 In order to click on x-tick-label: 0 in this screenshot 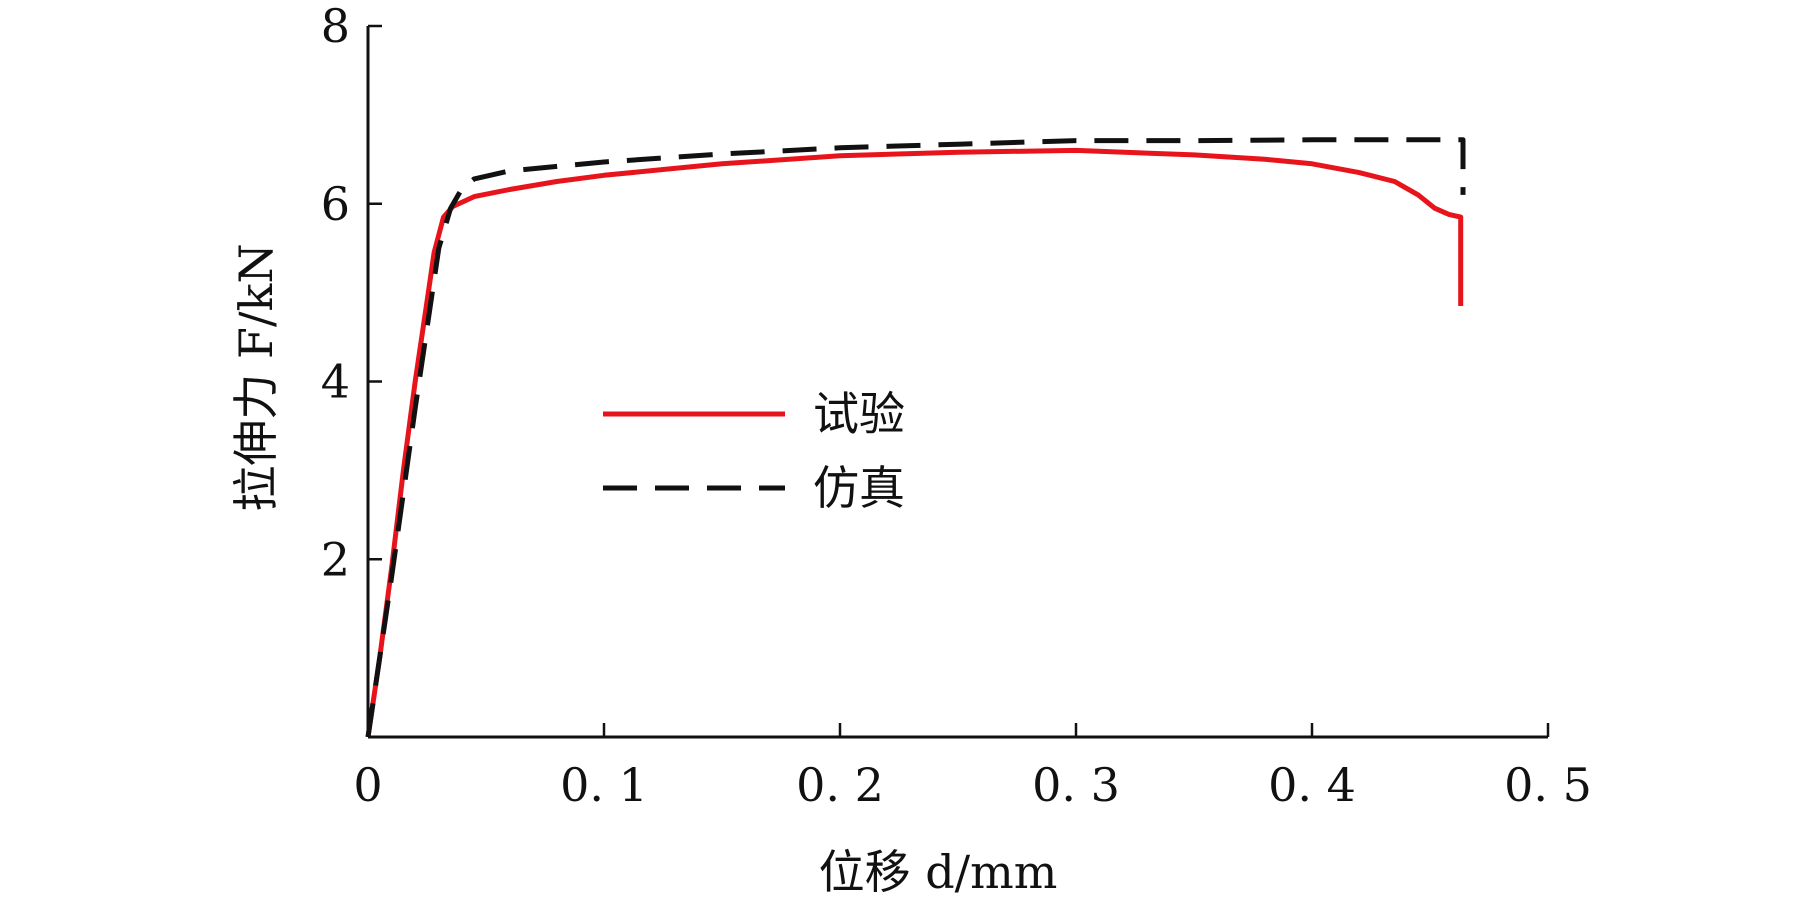, I will do `click(367, 785)`.